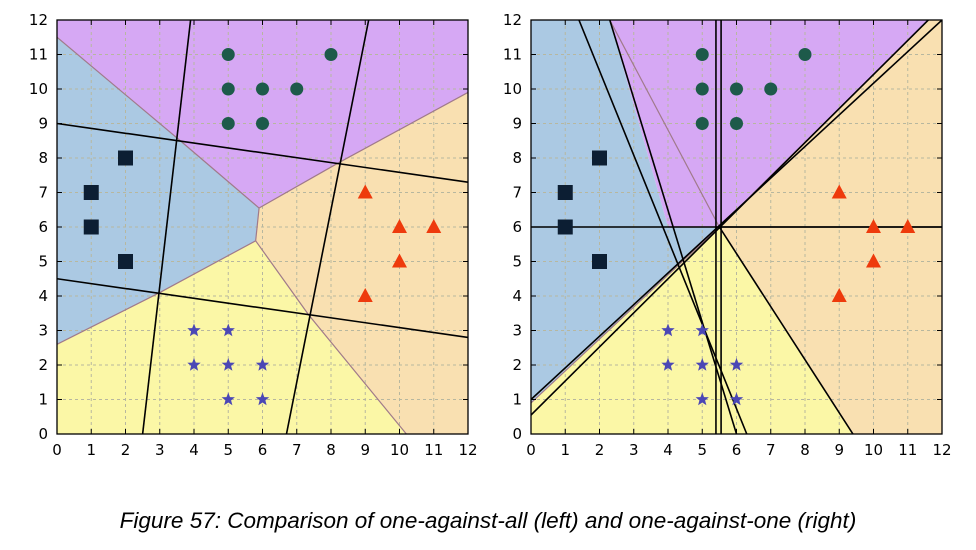 The image size is (976, 550). I want to click on x-tick-label: 1, so click(91, 450).